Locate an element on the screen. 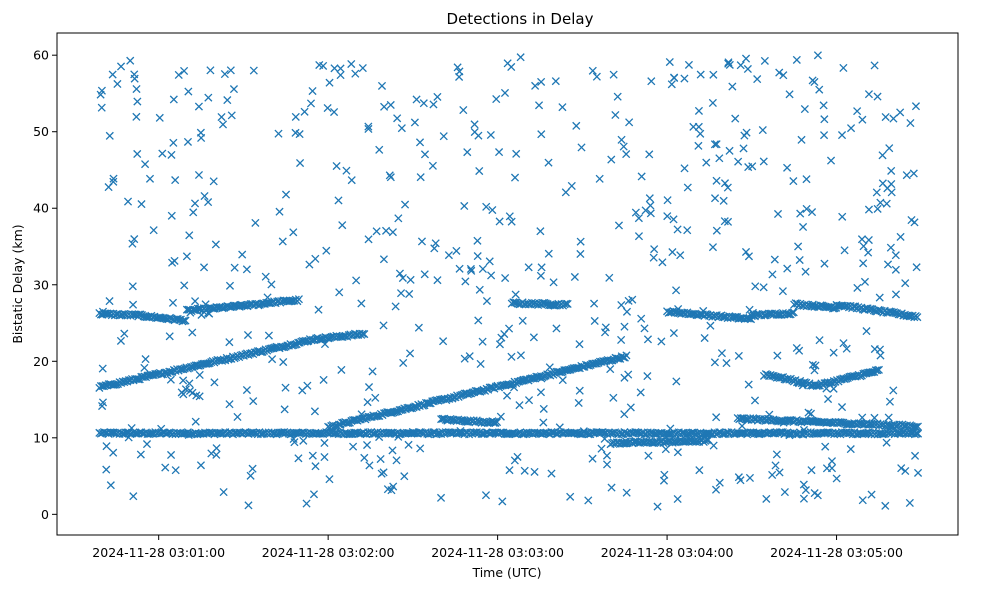 This screenshot has width=989, height=590. x-tick-label: 2024-11-28 03:04:00 is located at coordinates (667, 552).